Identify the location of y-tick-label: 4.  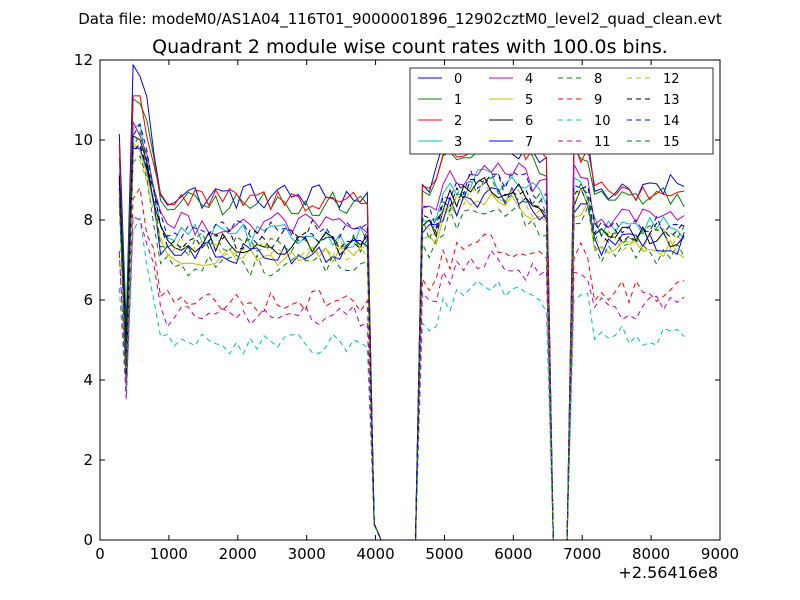
(88, 380).